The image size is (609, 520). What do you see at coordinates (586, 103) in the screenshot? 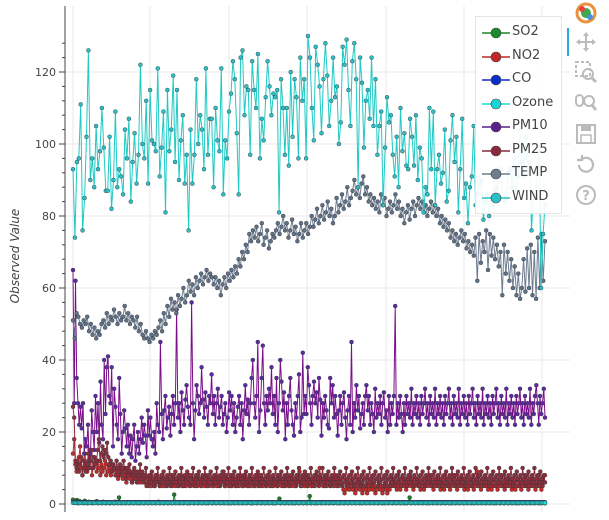
I see `wheel-zoom-icon` at bounding box center [586, 103].